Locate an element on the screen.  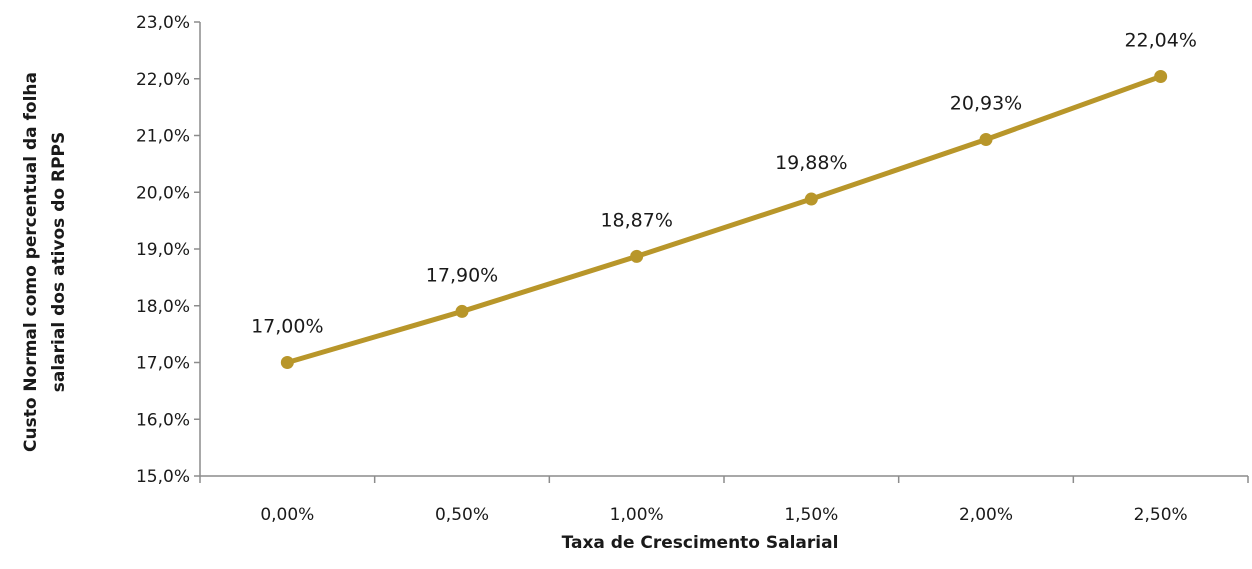
y-tick-label: 22,0% is located at coordinates (163, 80).